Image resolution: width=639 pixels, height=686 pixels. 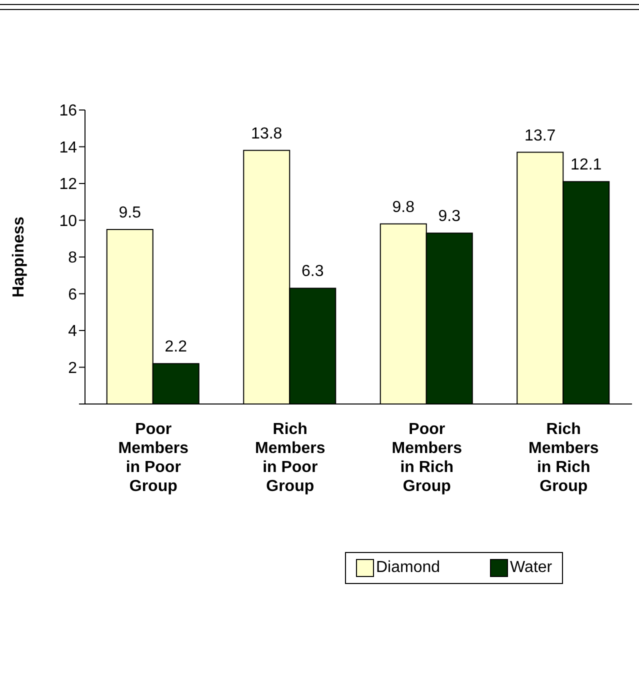 What do you see at coordinates (19, 257) in the screenshot?
I see `y-axis-title: Happiness` at bounding box center [19, 257].